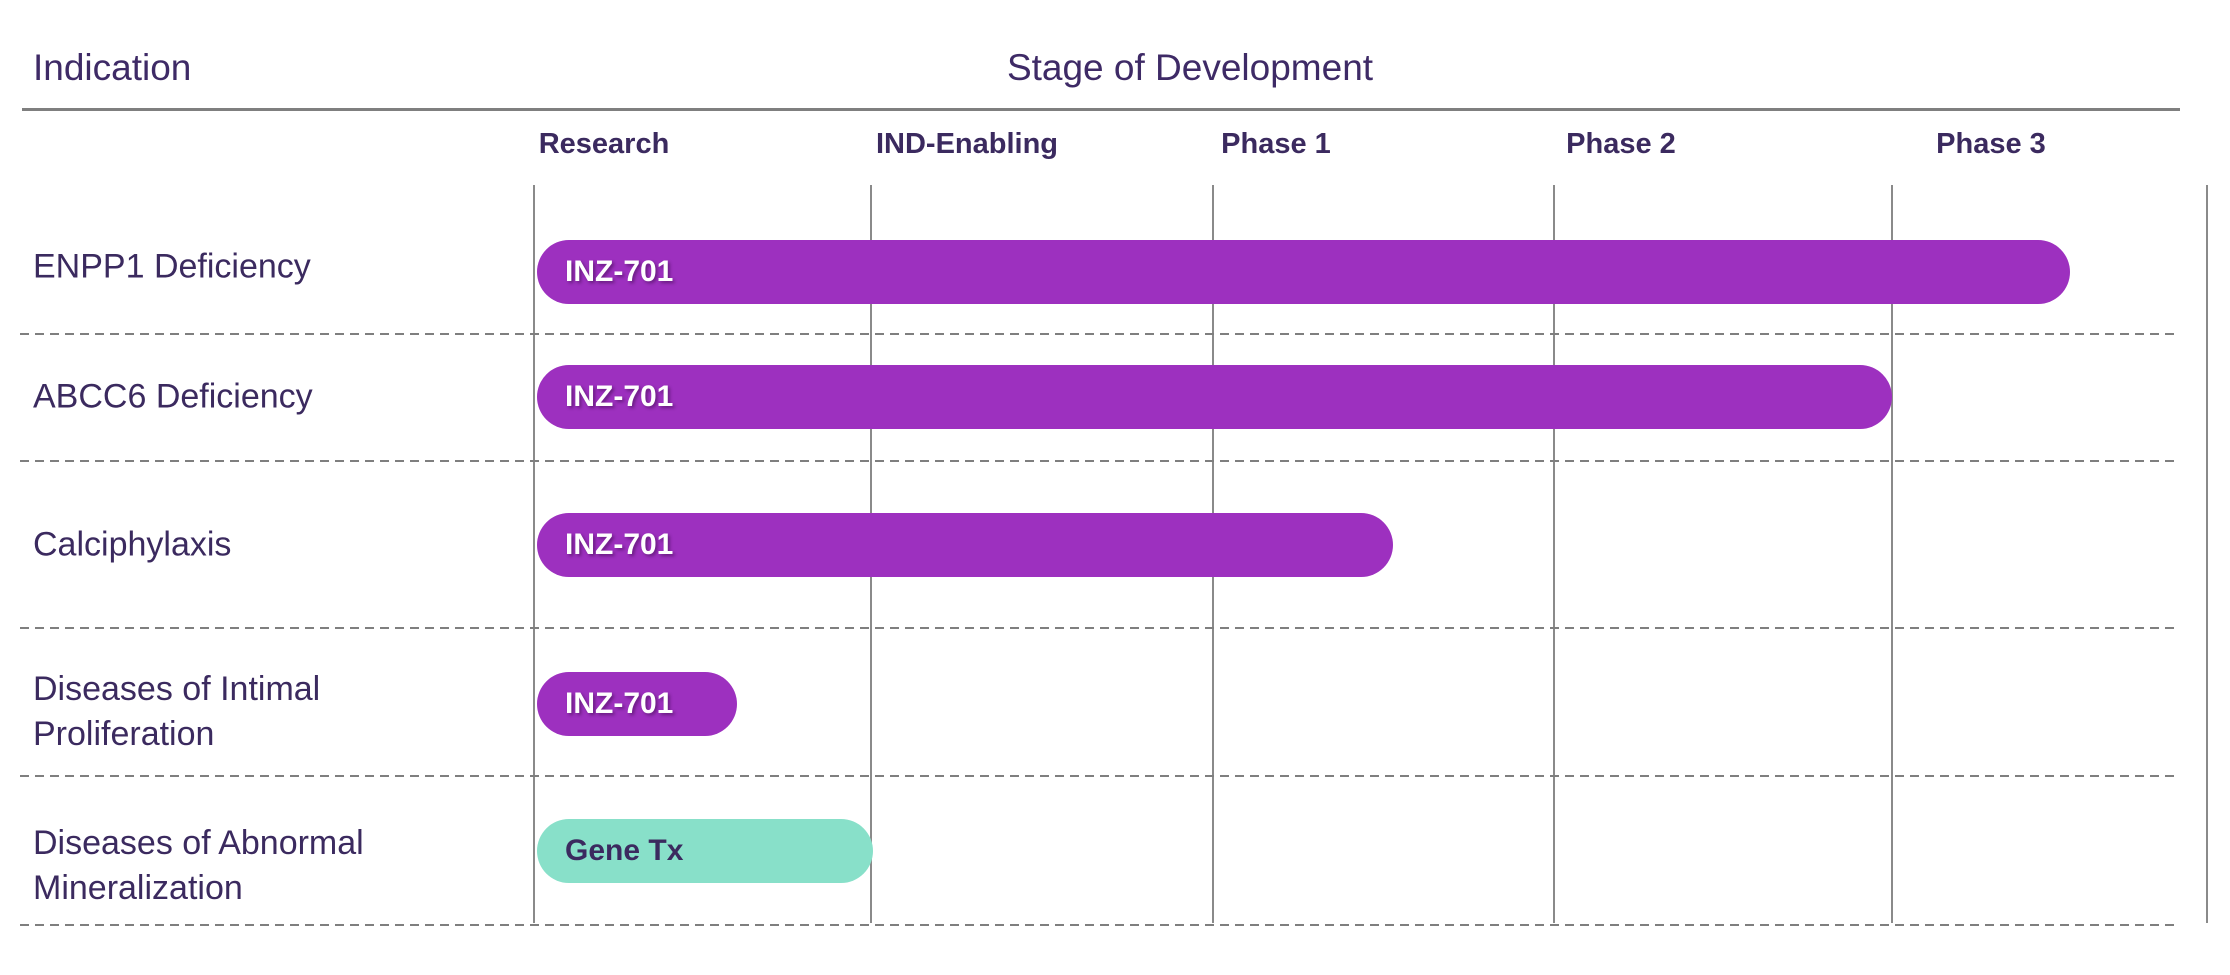 This screenshot has width=2230, height=975. I want to click on stage-of-development-title: Stage of Development, so click(1190, 67).